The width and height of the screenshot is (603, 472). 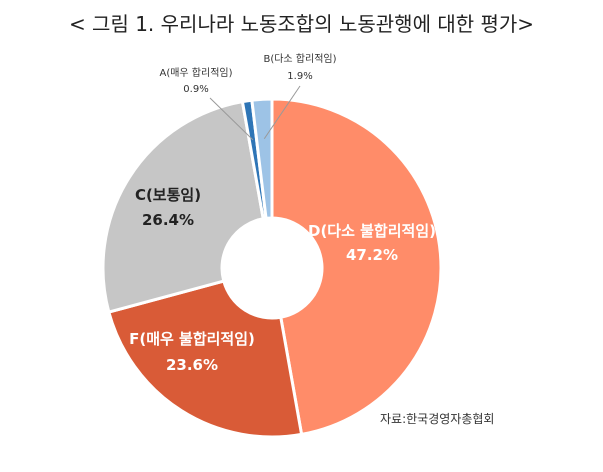 What do you see at coordinates (195, 89) in the screenshot?
I see `slice-value-label-4: 0.9%` at bounding box center [195, 89].